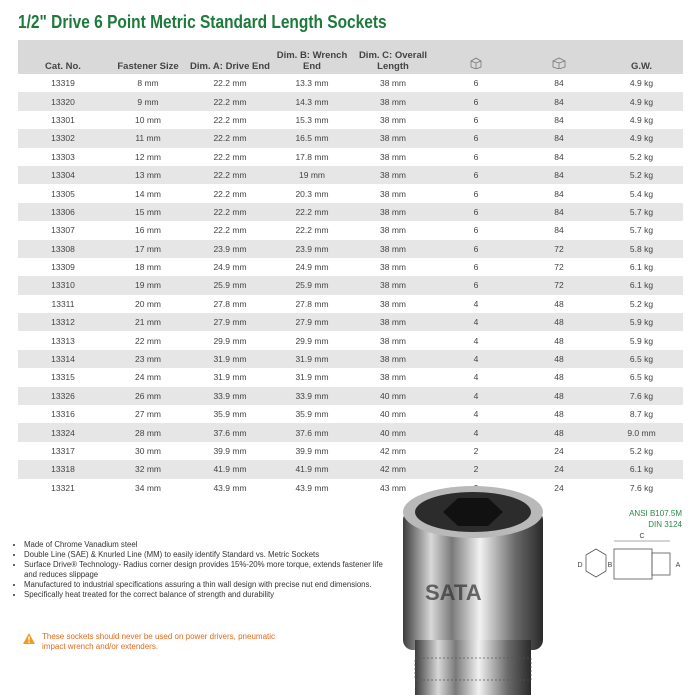 Image resolution: width=700 pixels, height=700 pixels. I want to click on column-header: G.W., so click(641, 57).